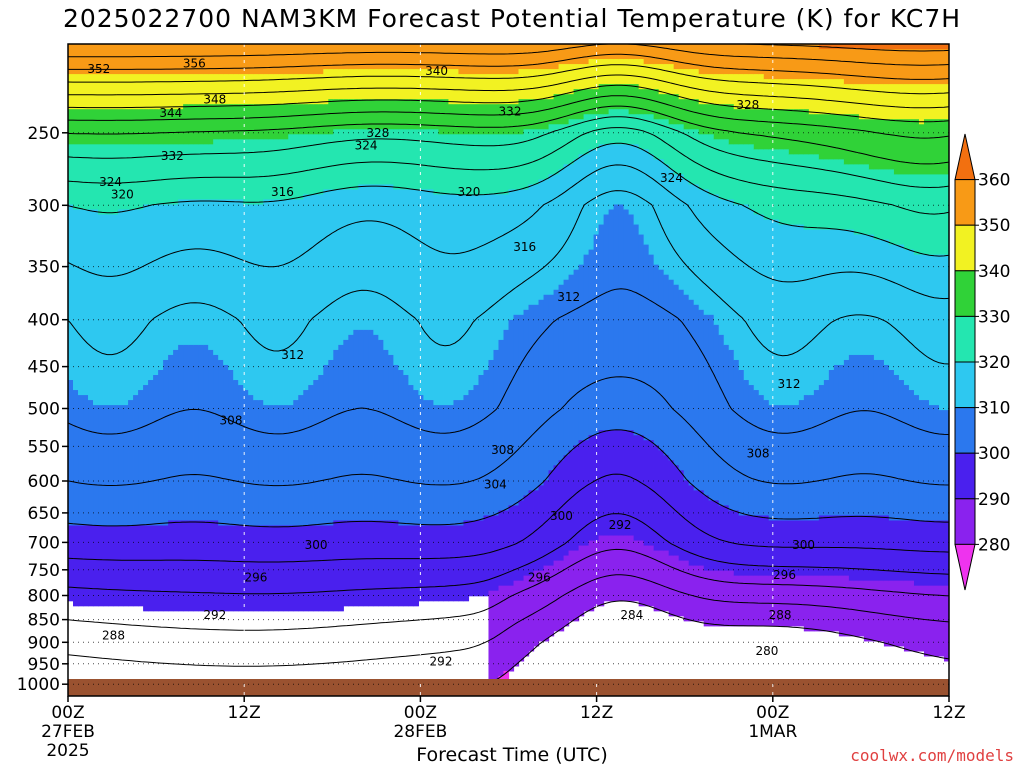 The image size is (1024, 768). I want to click on contour-label: 312, so click(789, 384).